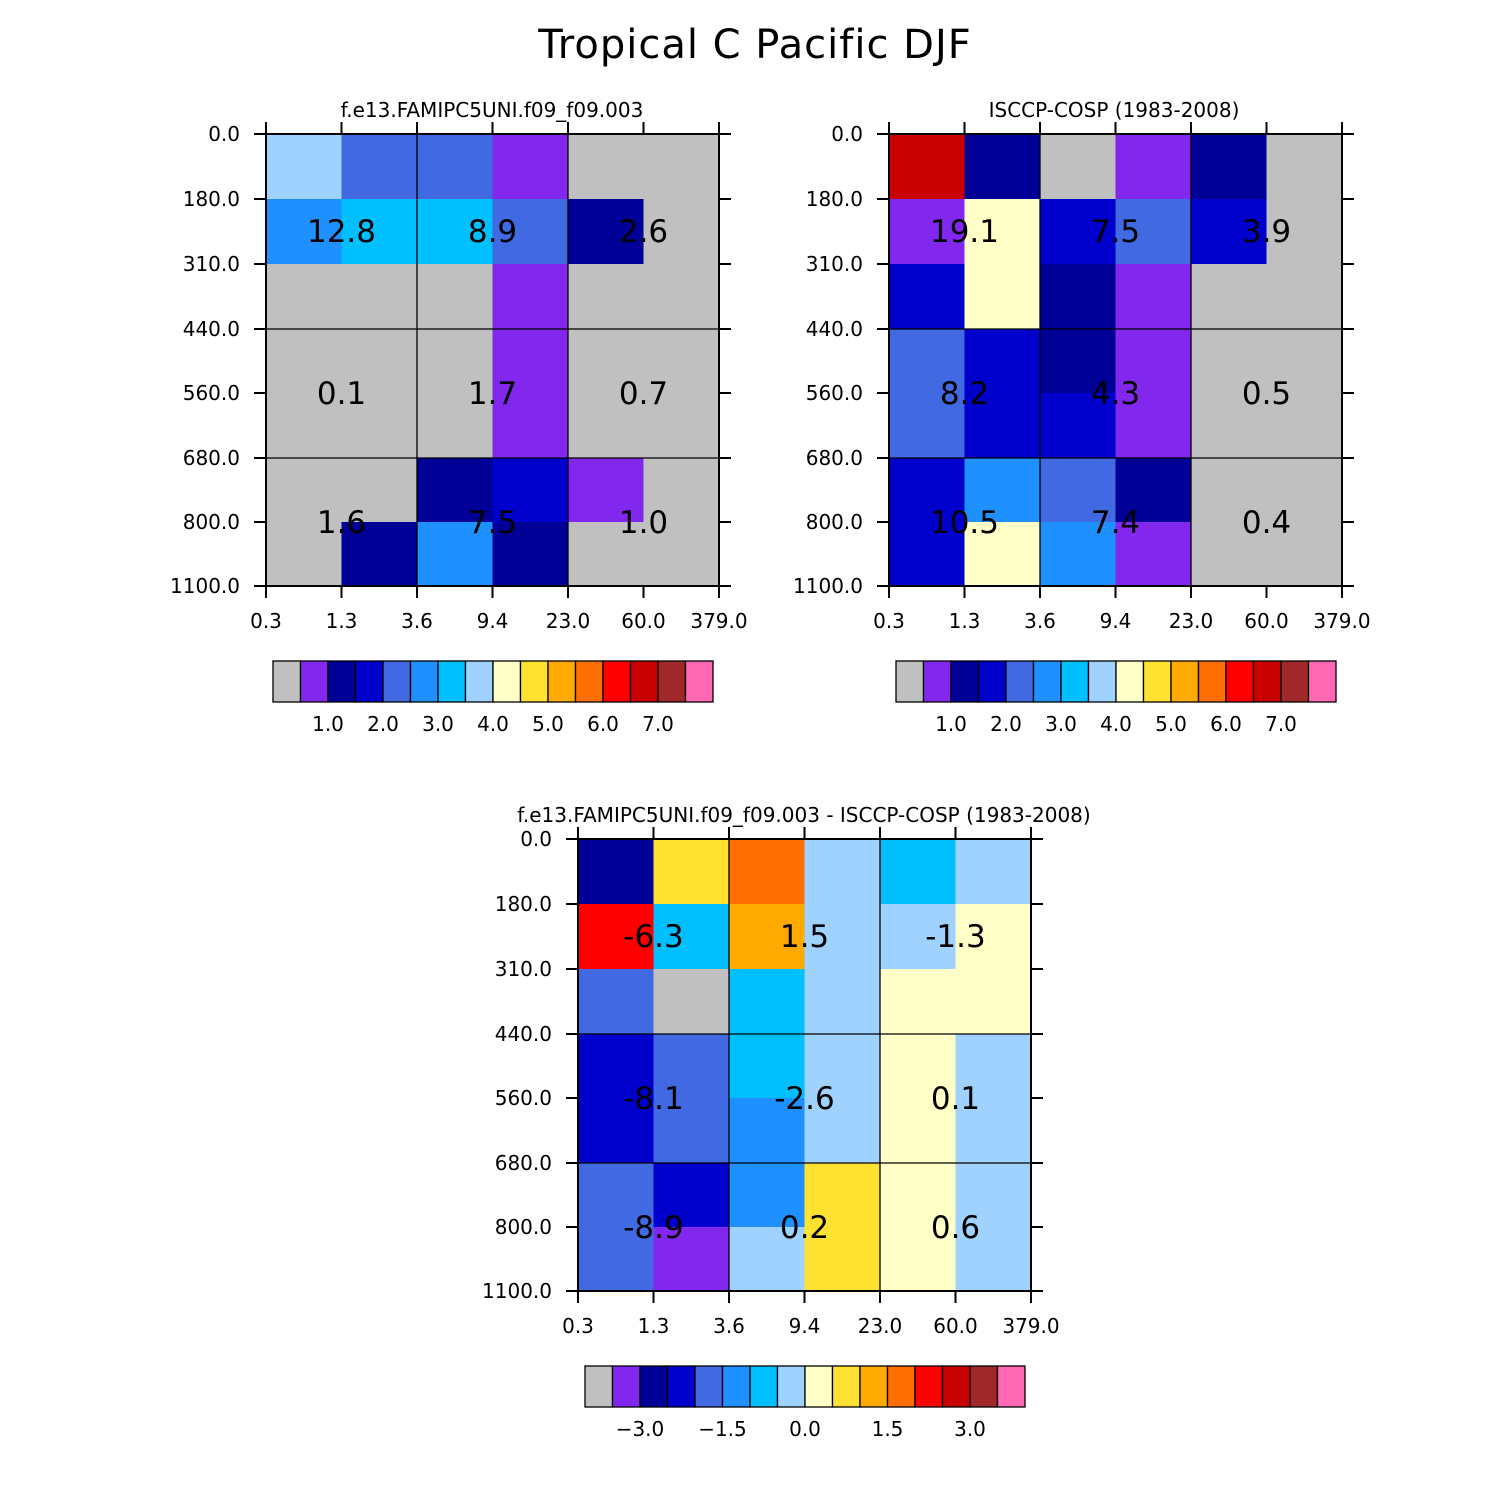  I want to click on box-sum-label: 8.9, so click(492, 232).